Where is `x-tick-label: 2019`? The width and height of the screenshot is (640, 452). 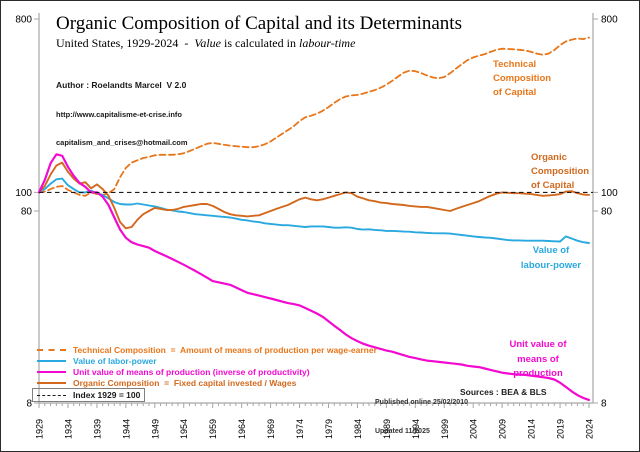
x-tick-label: 2019 is located at coordinates (561, 429).